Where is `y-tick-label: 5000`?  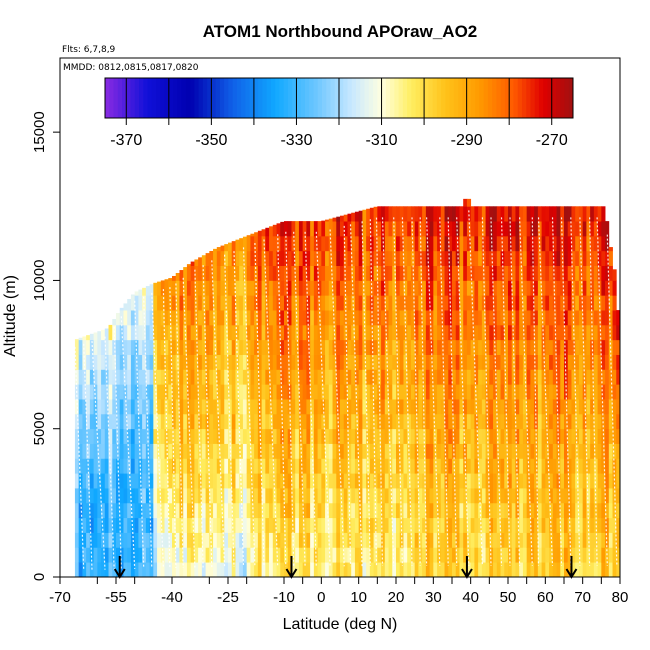
y-tick-label: 5000 is located at coordinates (39, 428).